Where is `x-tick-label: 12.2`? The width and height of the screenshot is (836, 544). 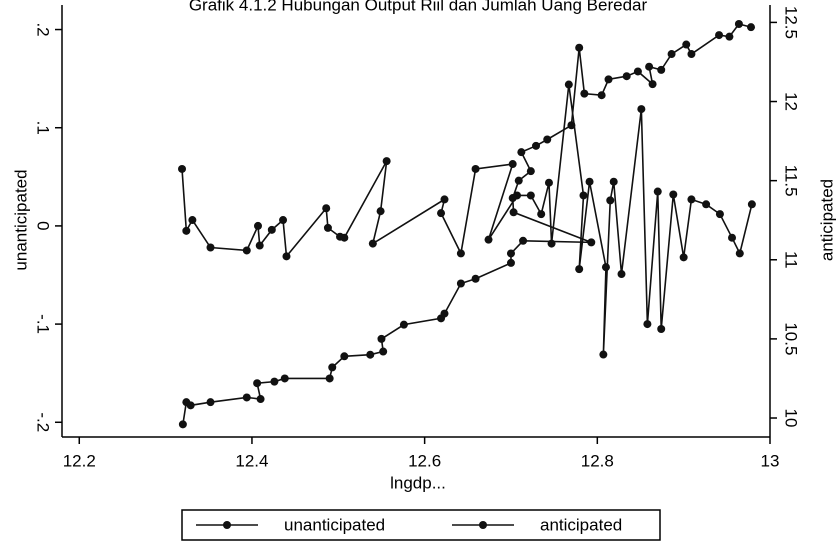
x-tick-label: 12.2 is located at coordinates (79, 460).